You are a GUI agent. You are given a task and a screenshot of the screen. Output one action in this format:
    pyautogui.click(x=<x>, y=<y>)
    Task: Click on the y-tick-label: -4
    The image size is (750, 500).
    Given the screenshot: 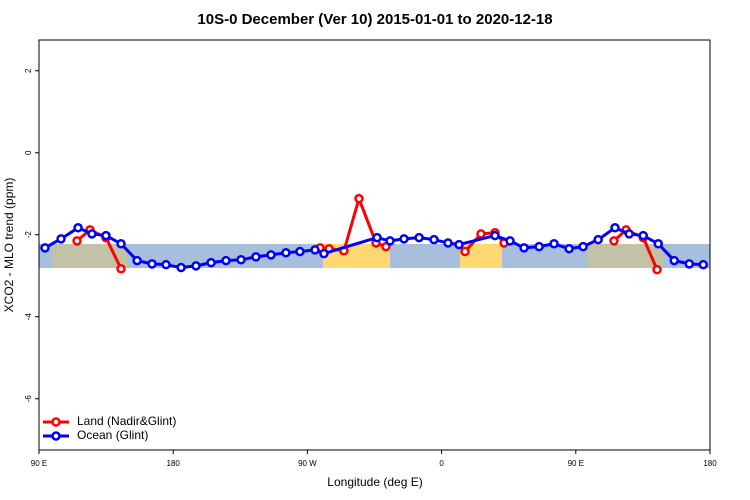 What is the action you would take?
    pyautogui.click(x=28, y=317)
    